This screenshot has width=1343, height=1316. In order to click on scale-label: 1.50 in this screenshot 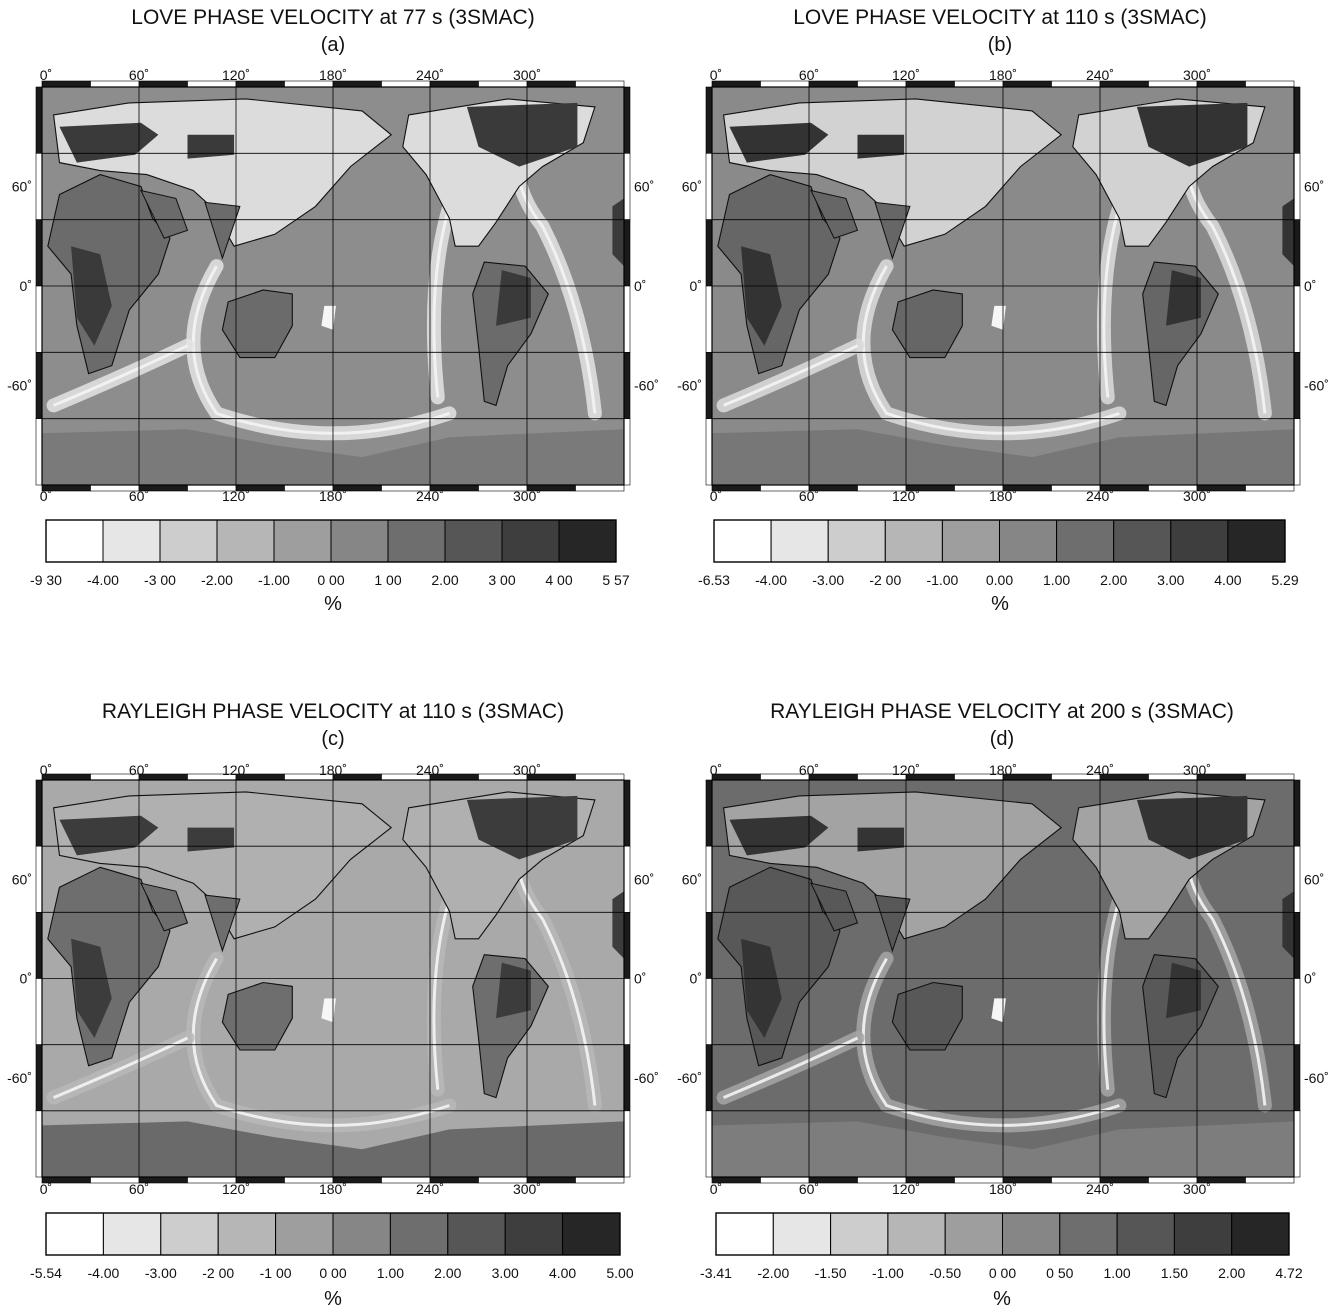, I will do `click(1174, 1273)`.